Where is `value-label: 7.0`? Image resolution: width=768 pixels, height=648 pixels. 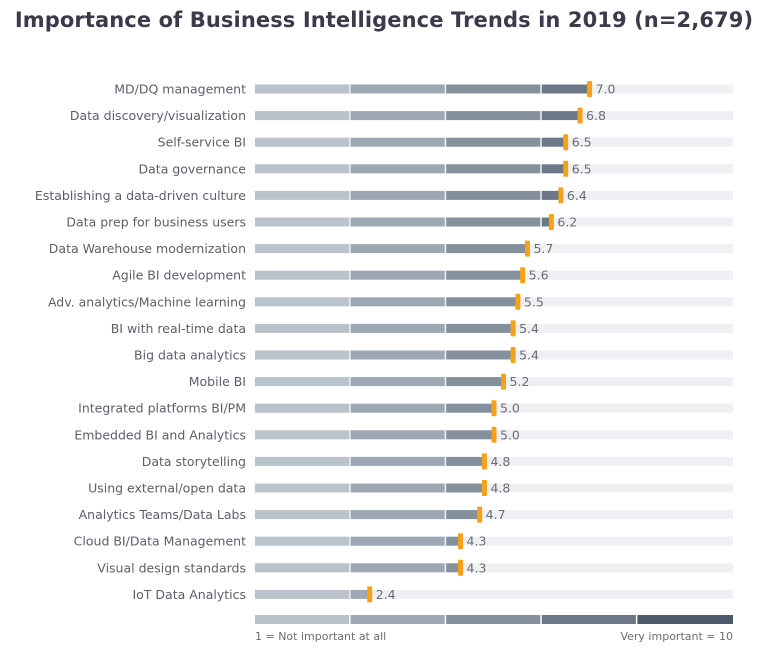
value-label: 7.0 is located at coordinates (606, 89).